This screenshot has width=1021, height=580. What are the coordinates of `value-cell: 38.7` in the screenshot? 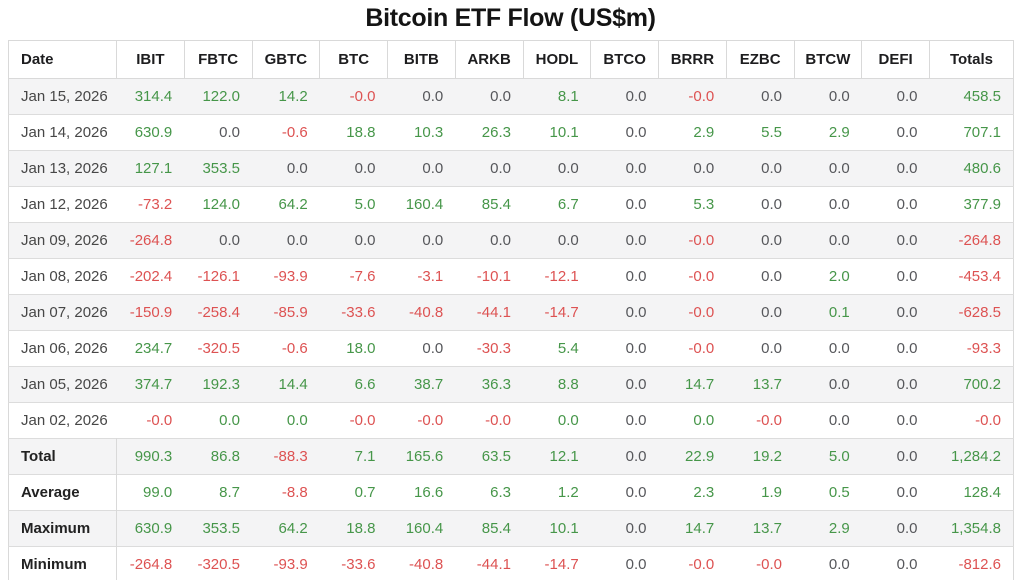 It's located at (421, 384).